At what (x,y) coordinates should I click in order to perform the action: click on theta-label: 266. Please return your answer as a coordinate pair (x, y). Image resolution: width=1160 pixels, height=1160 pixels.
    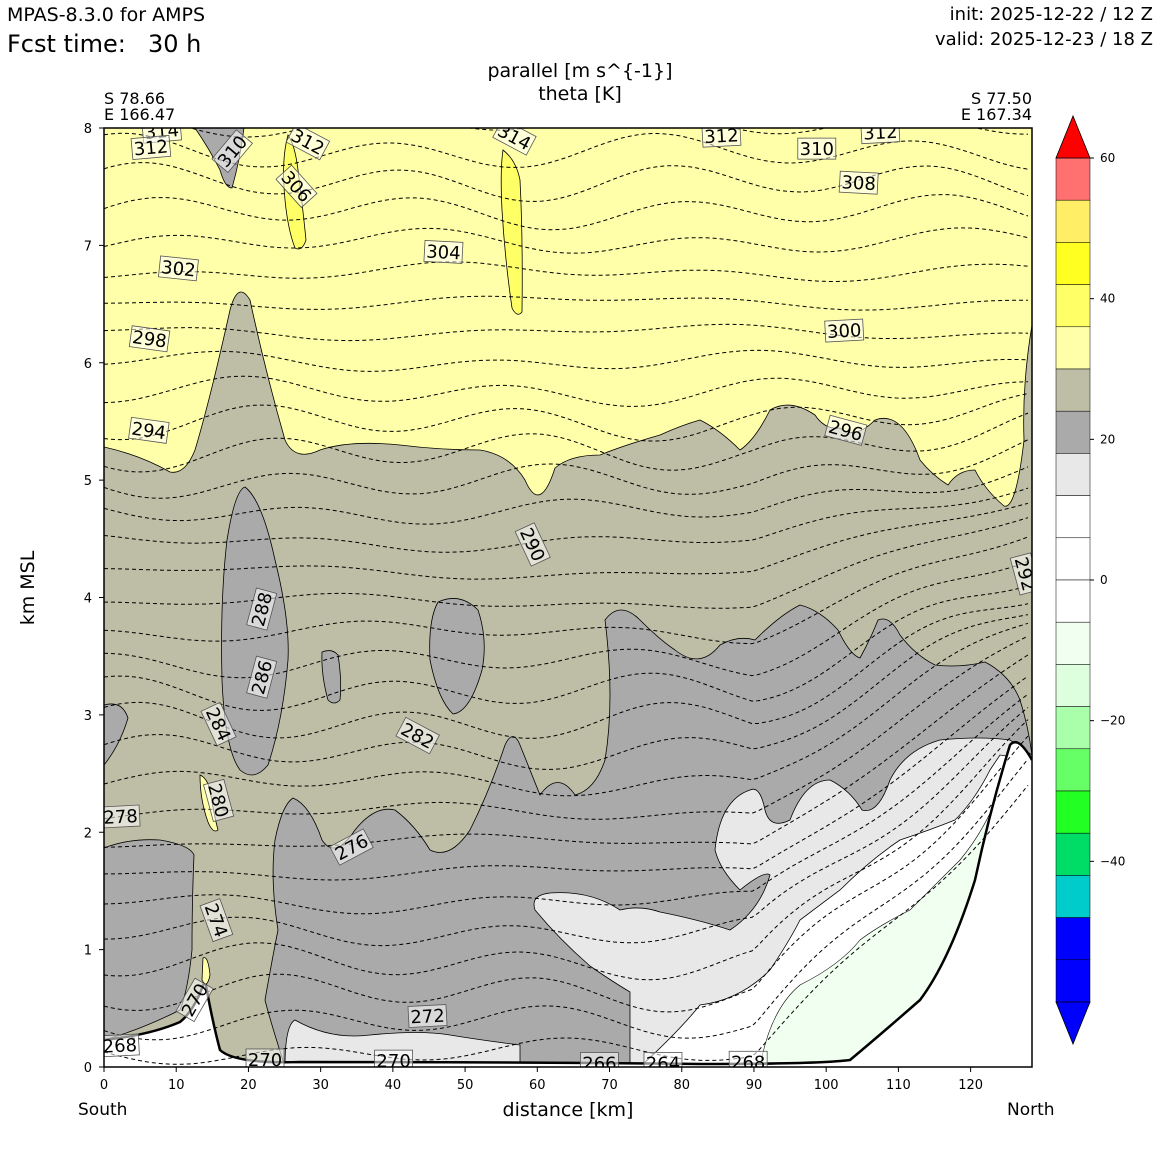
    Looking at the image, I should click on (599, 1063).